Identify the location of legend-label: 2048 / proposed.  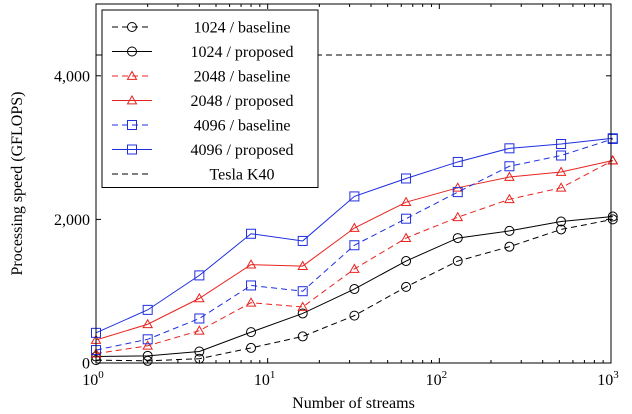
(241, 101).